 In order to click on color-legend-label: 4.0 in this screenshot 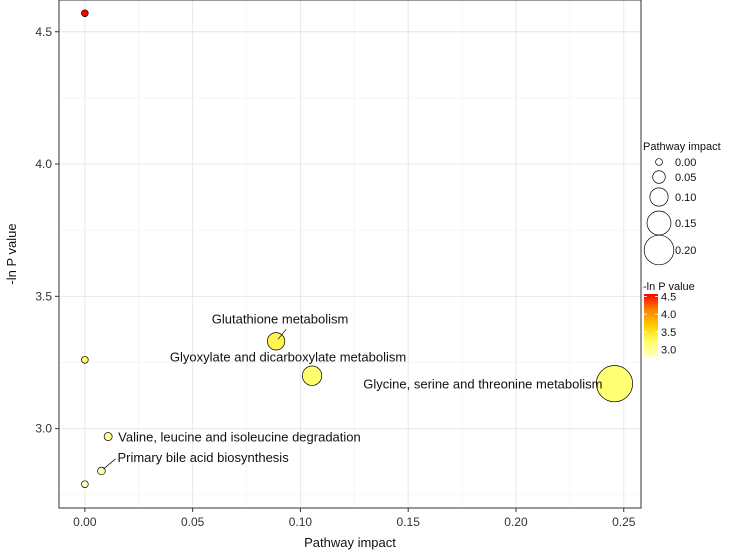, I will do `click(668, 315)`.